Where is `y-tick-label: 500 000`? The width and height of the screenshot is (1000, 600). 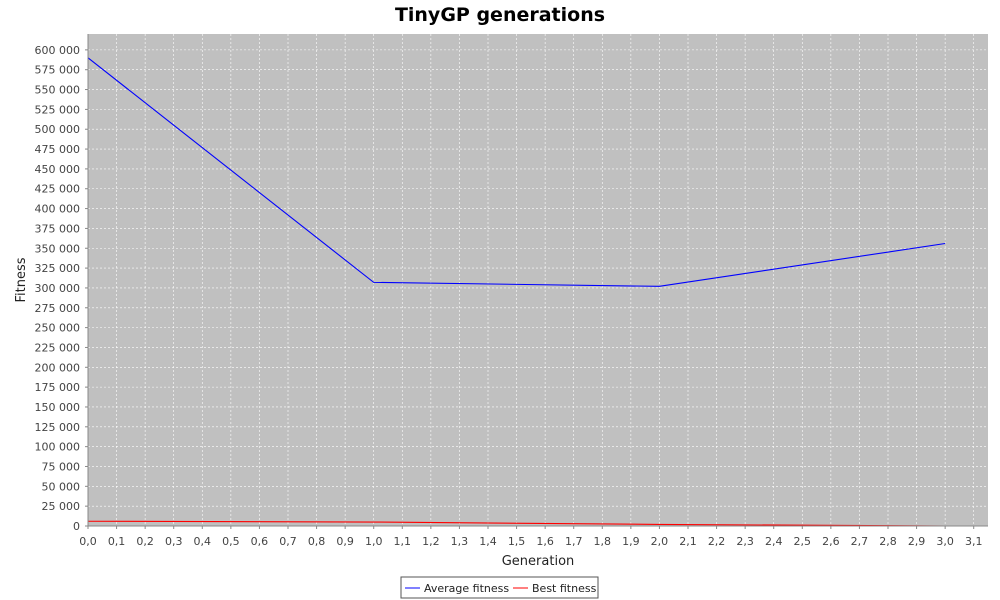
y-tick-label: 500 000 is located at coordinates (58, 129).